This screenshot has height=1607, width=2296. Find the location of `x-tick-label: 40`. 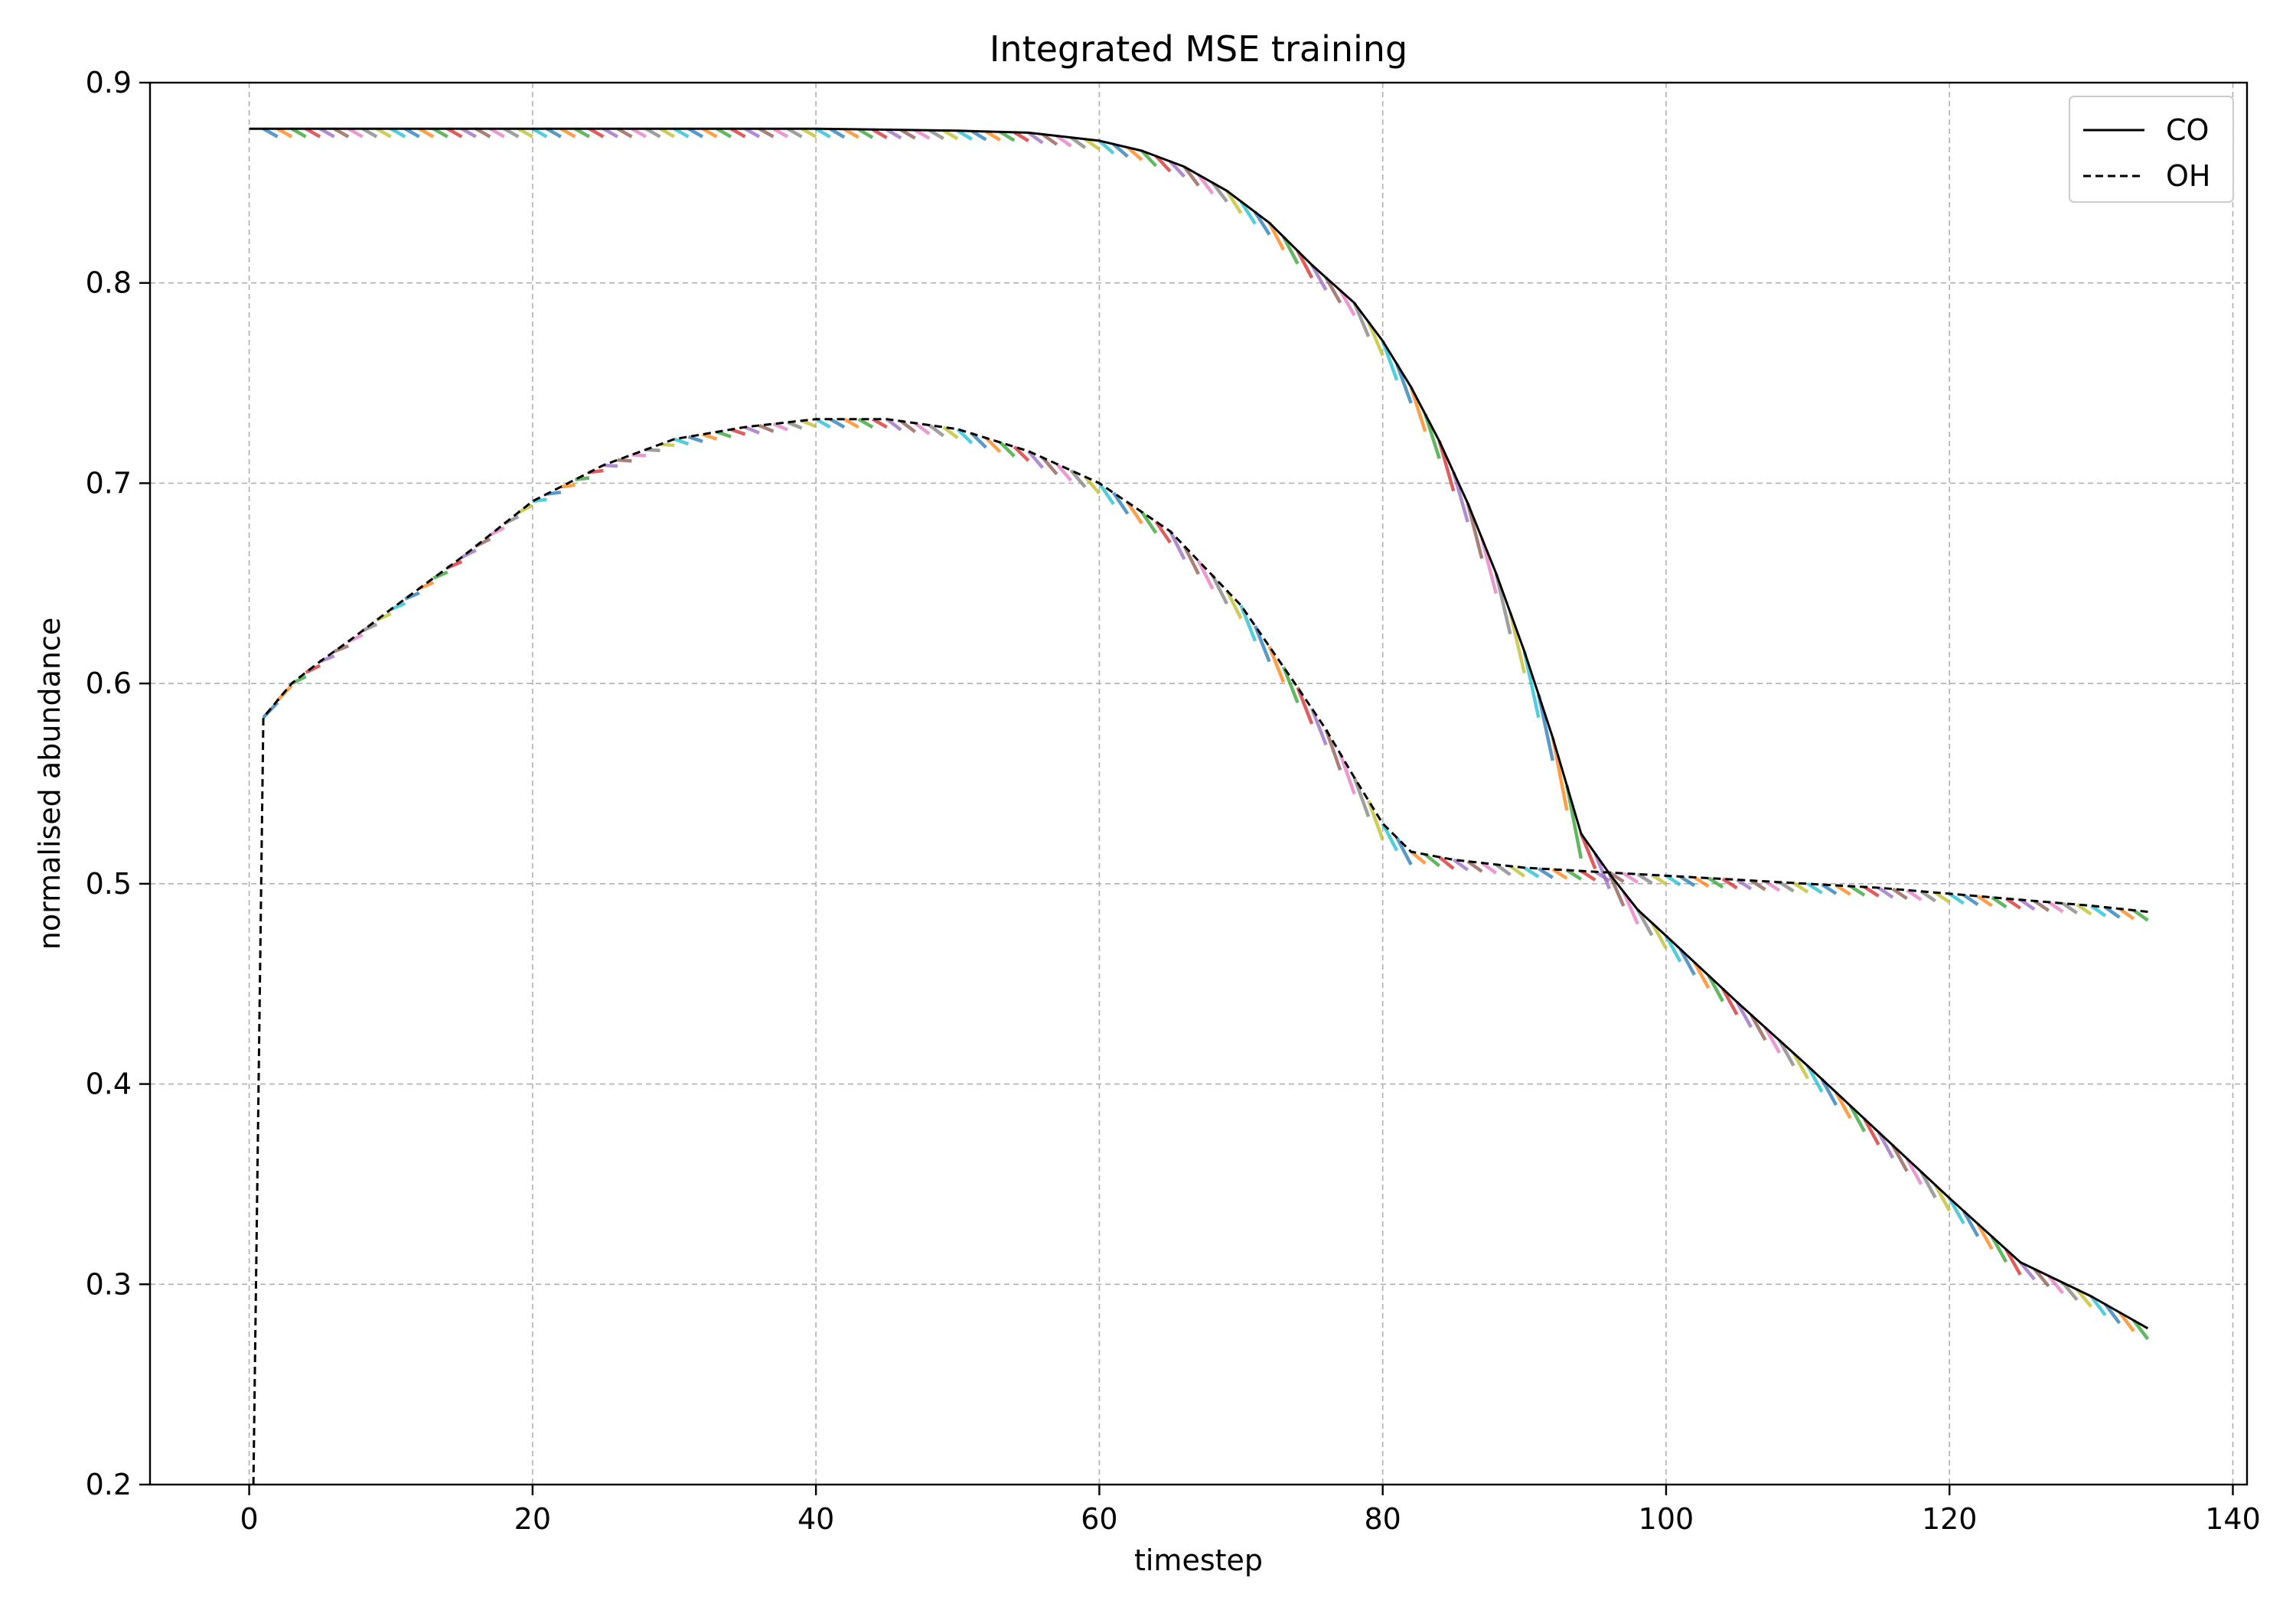

x-tick-label: 40 is located at coordinates (815, 1519).